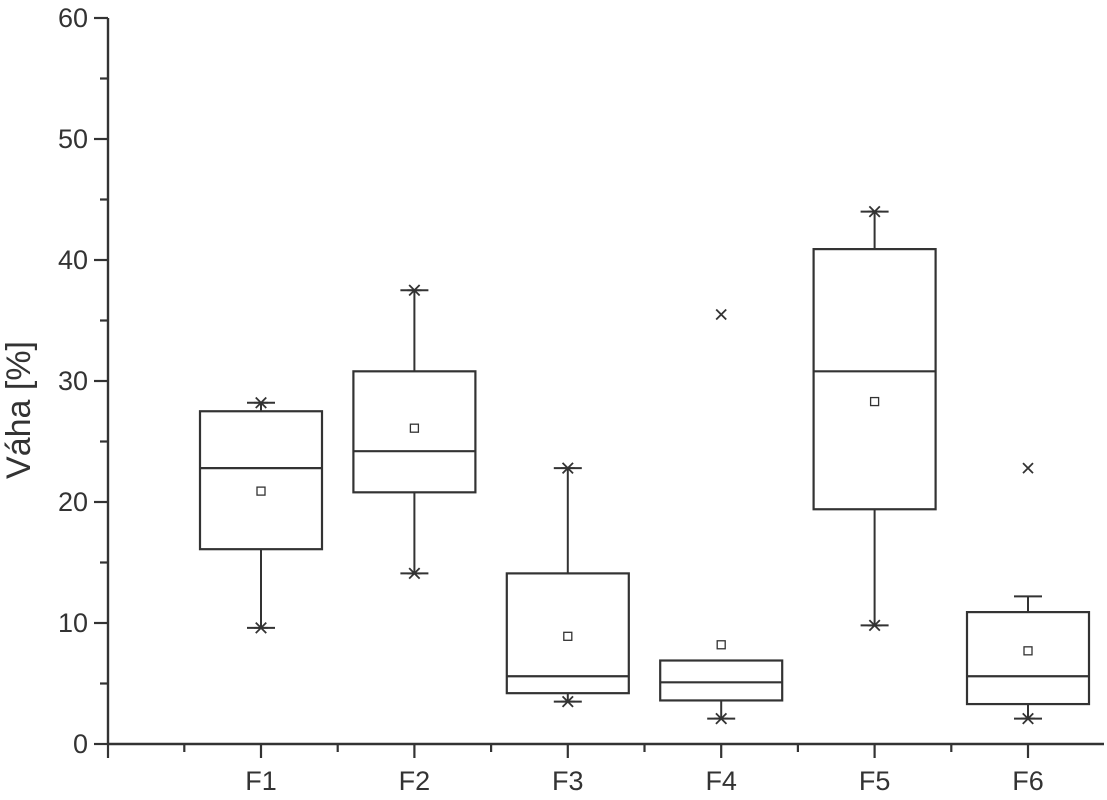 The width and height of the screenshot is (1107, 800). Describe the element at coordinates (73, 260) in the screenshot. I see `y-tick-label: 40` at that location.